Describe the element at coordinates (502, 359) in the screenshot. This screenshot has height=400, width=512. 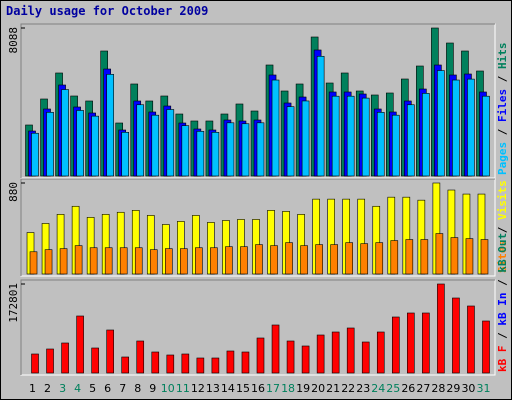
I see `legend-entry: kB F` at that location.